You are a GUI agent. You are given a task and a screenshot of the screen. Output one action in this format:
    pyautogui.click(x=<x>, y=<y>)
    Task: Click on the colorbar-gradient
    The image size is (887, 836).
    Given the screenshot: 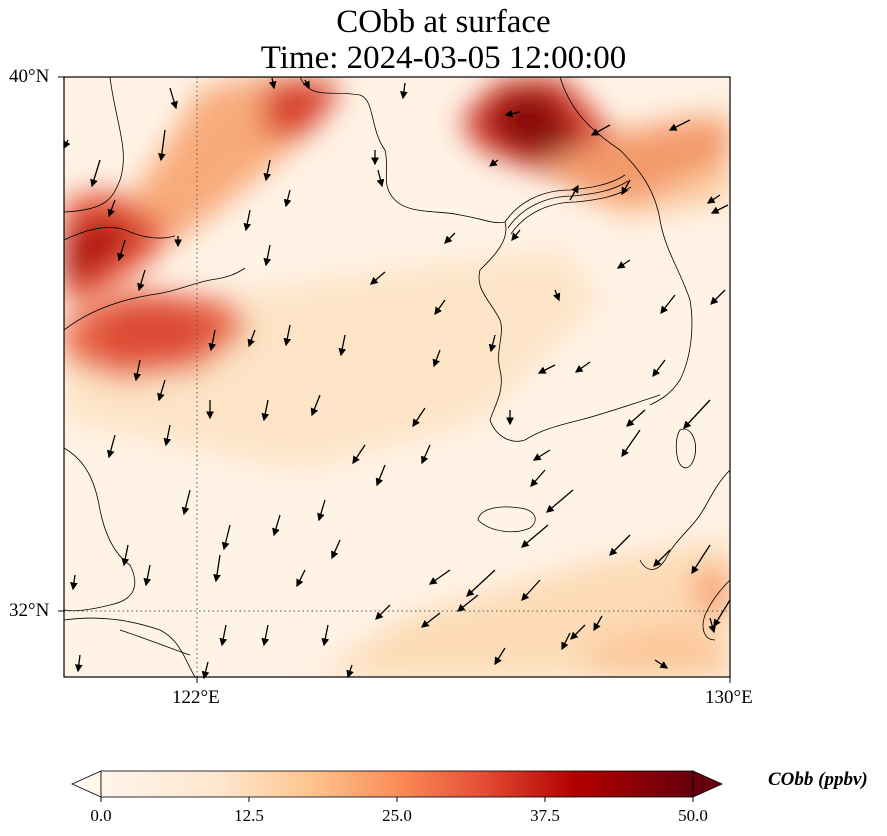 What is the action you would take?
    pyautogui.click(x=397, y=784)
    